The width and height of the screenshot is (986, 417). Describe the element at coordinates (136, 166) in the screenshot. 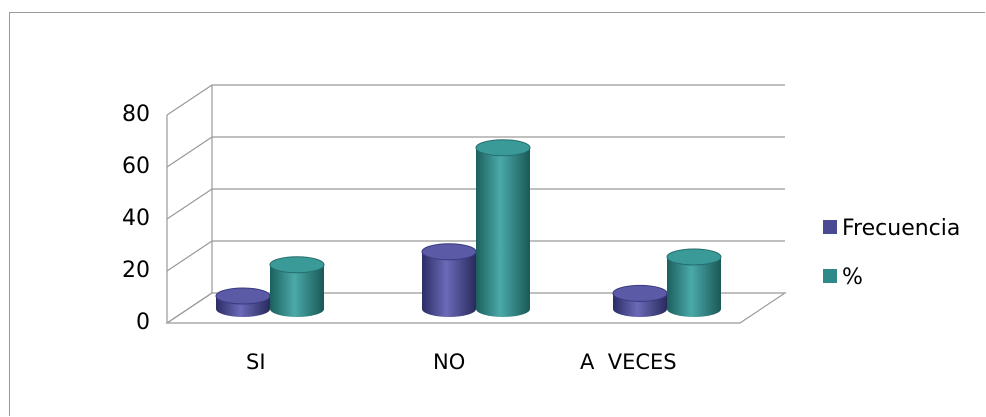

I see `y-tick-label: 60` at that location.